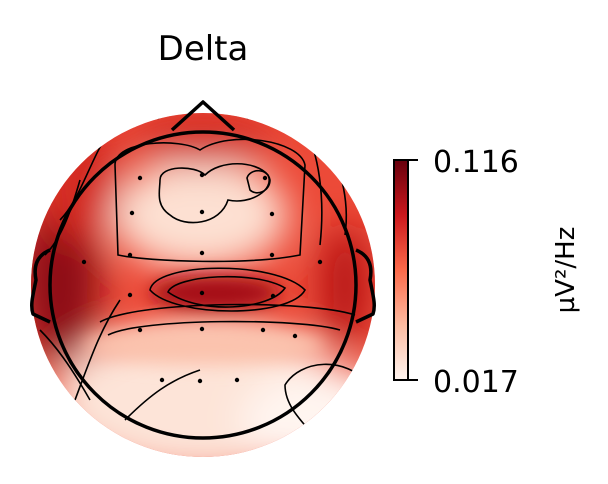 The height and width of the screenshot is (484, 608). Describe the element at coordinates (476, 382) in the screenshot. I see `colorbar-min-label: 0.017` at that location.